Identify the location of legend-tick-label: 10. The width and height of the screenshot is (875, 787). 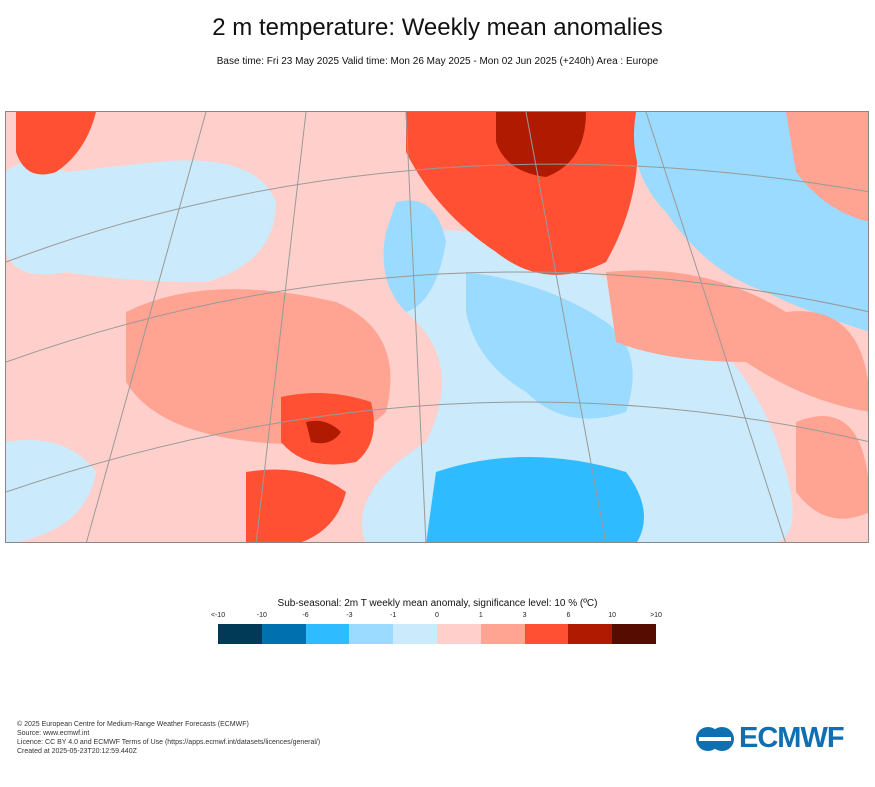
(612, 615).